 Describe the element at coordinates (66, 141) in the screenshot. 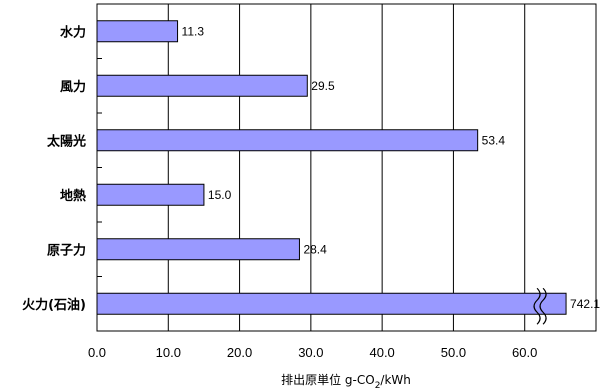

I see `category-label-2: 太陽光` at that location.